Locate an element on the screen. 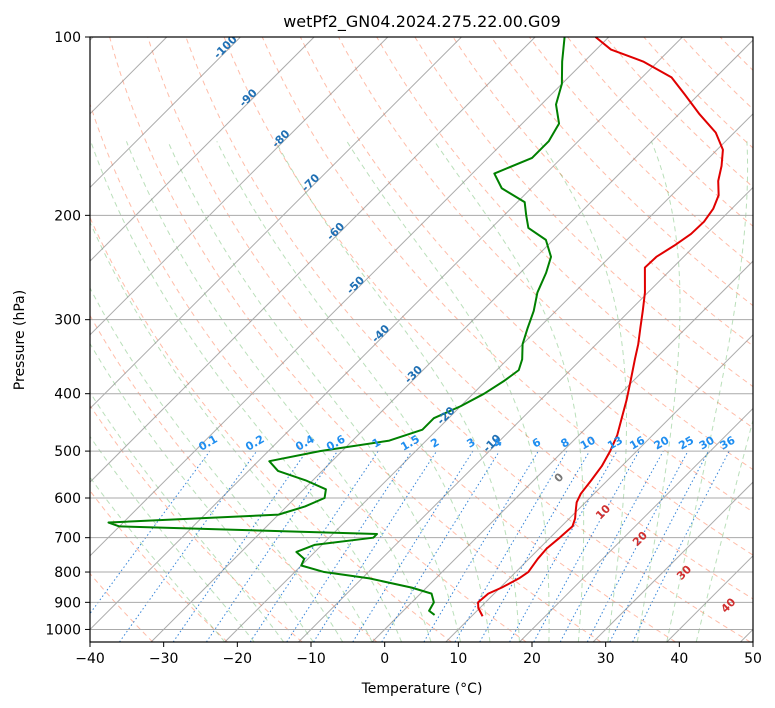  y-tick-label: 1000 is located at coordinates (63, 630).